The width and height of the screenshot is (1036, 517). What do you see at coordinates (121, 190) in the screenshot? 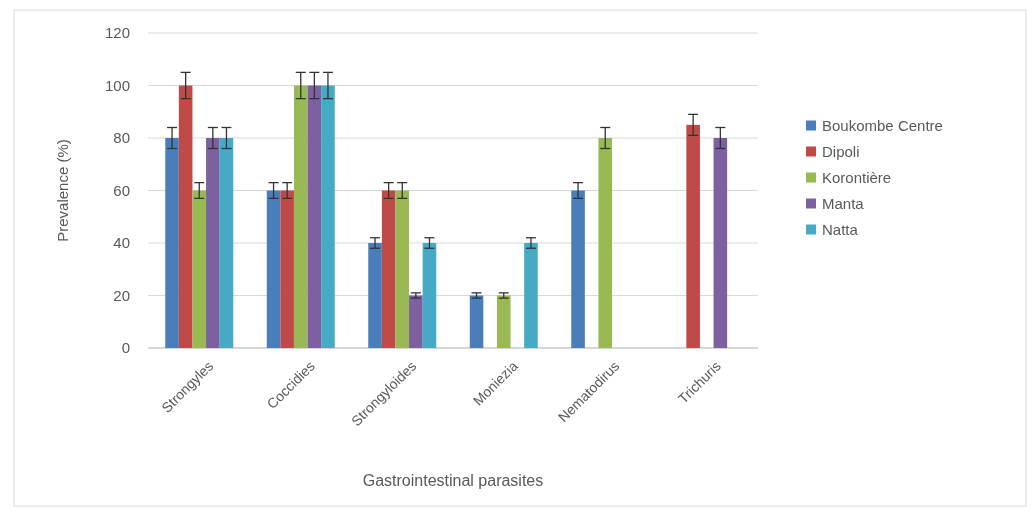
I see `y-tick-label: 60` at bounding box center [121, 190].